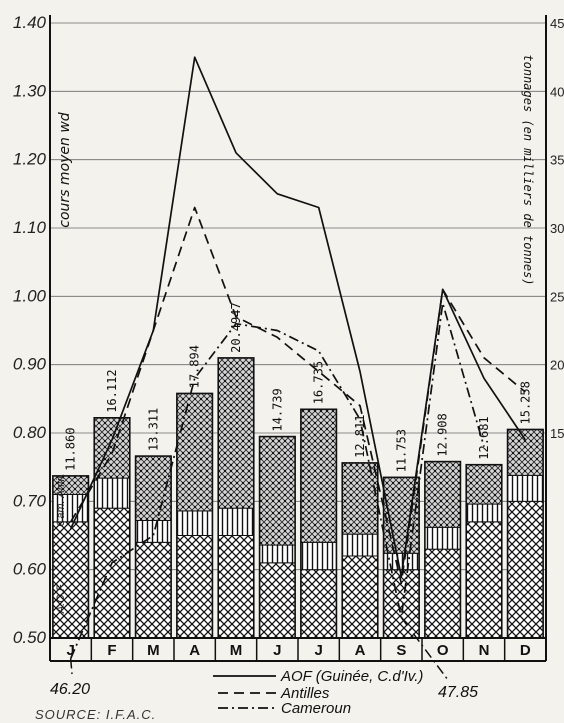 This screenshot has width=564, height=723. I want to click on month-label-1: F, so click(111, 650).